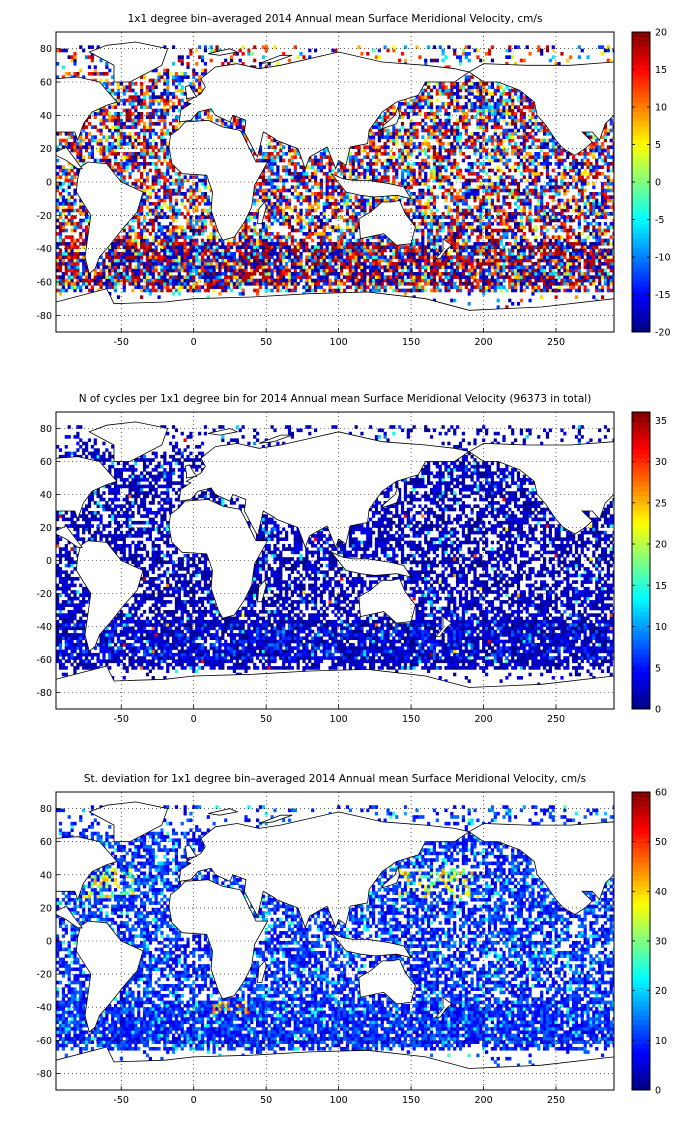 Image resolution: width=696 pixels, height=1140 pixels. Describe the element at coordinates (663, 333) in the screenshot. I see `colorbar-tick-label: -20` at that location.